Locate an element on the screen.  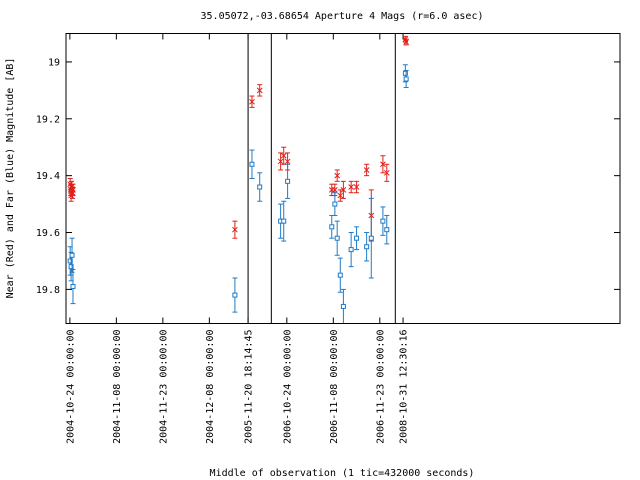
y-tick-label: 19.2 is located at coordinates (48, 119).